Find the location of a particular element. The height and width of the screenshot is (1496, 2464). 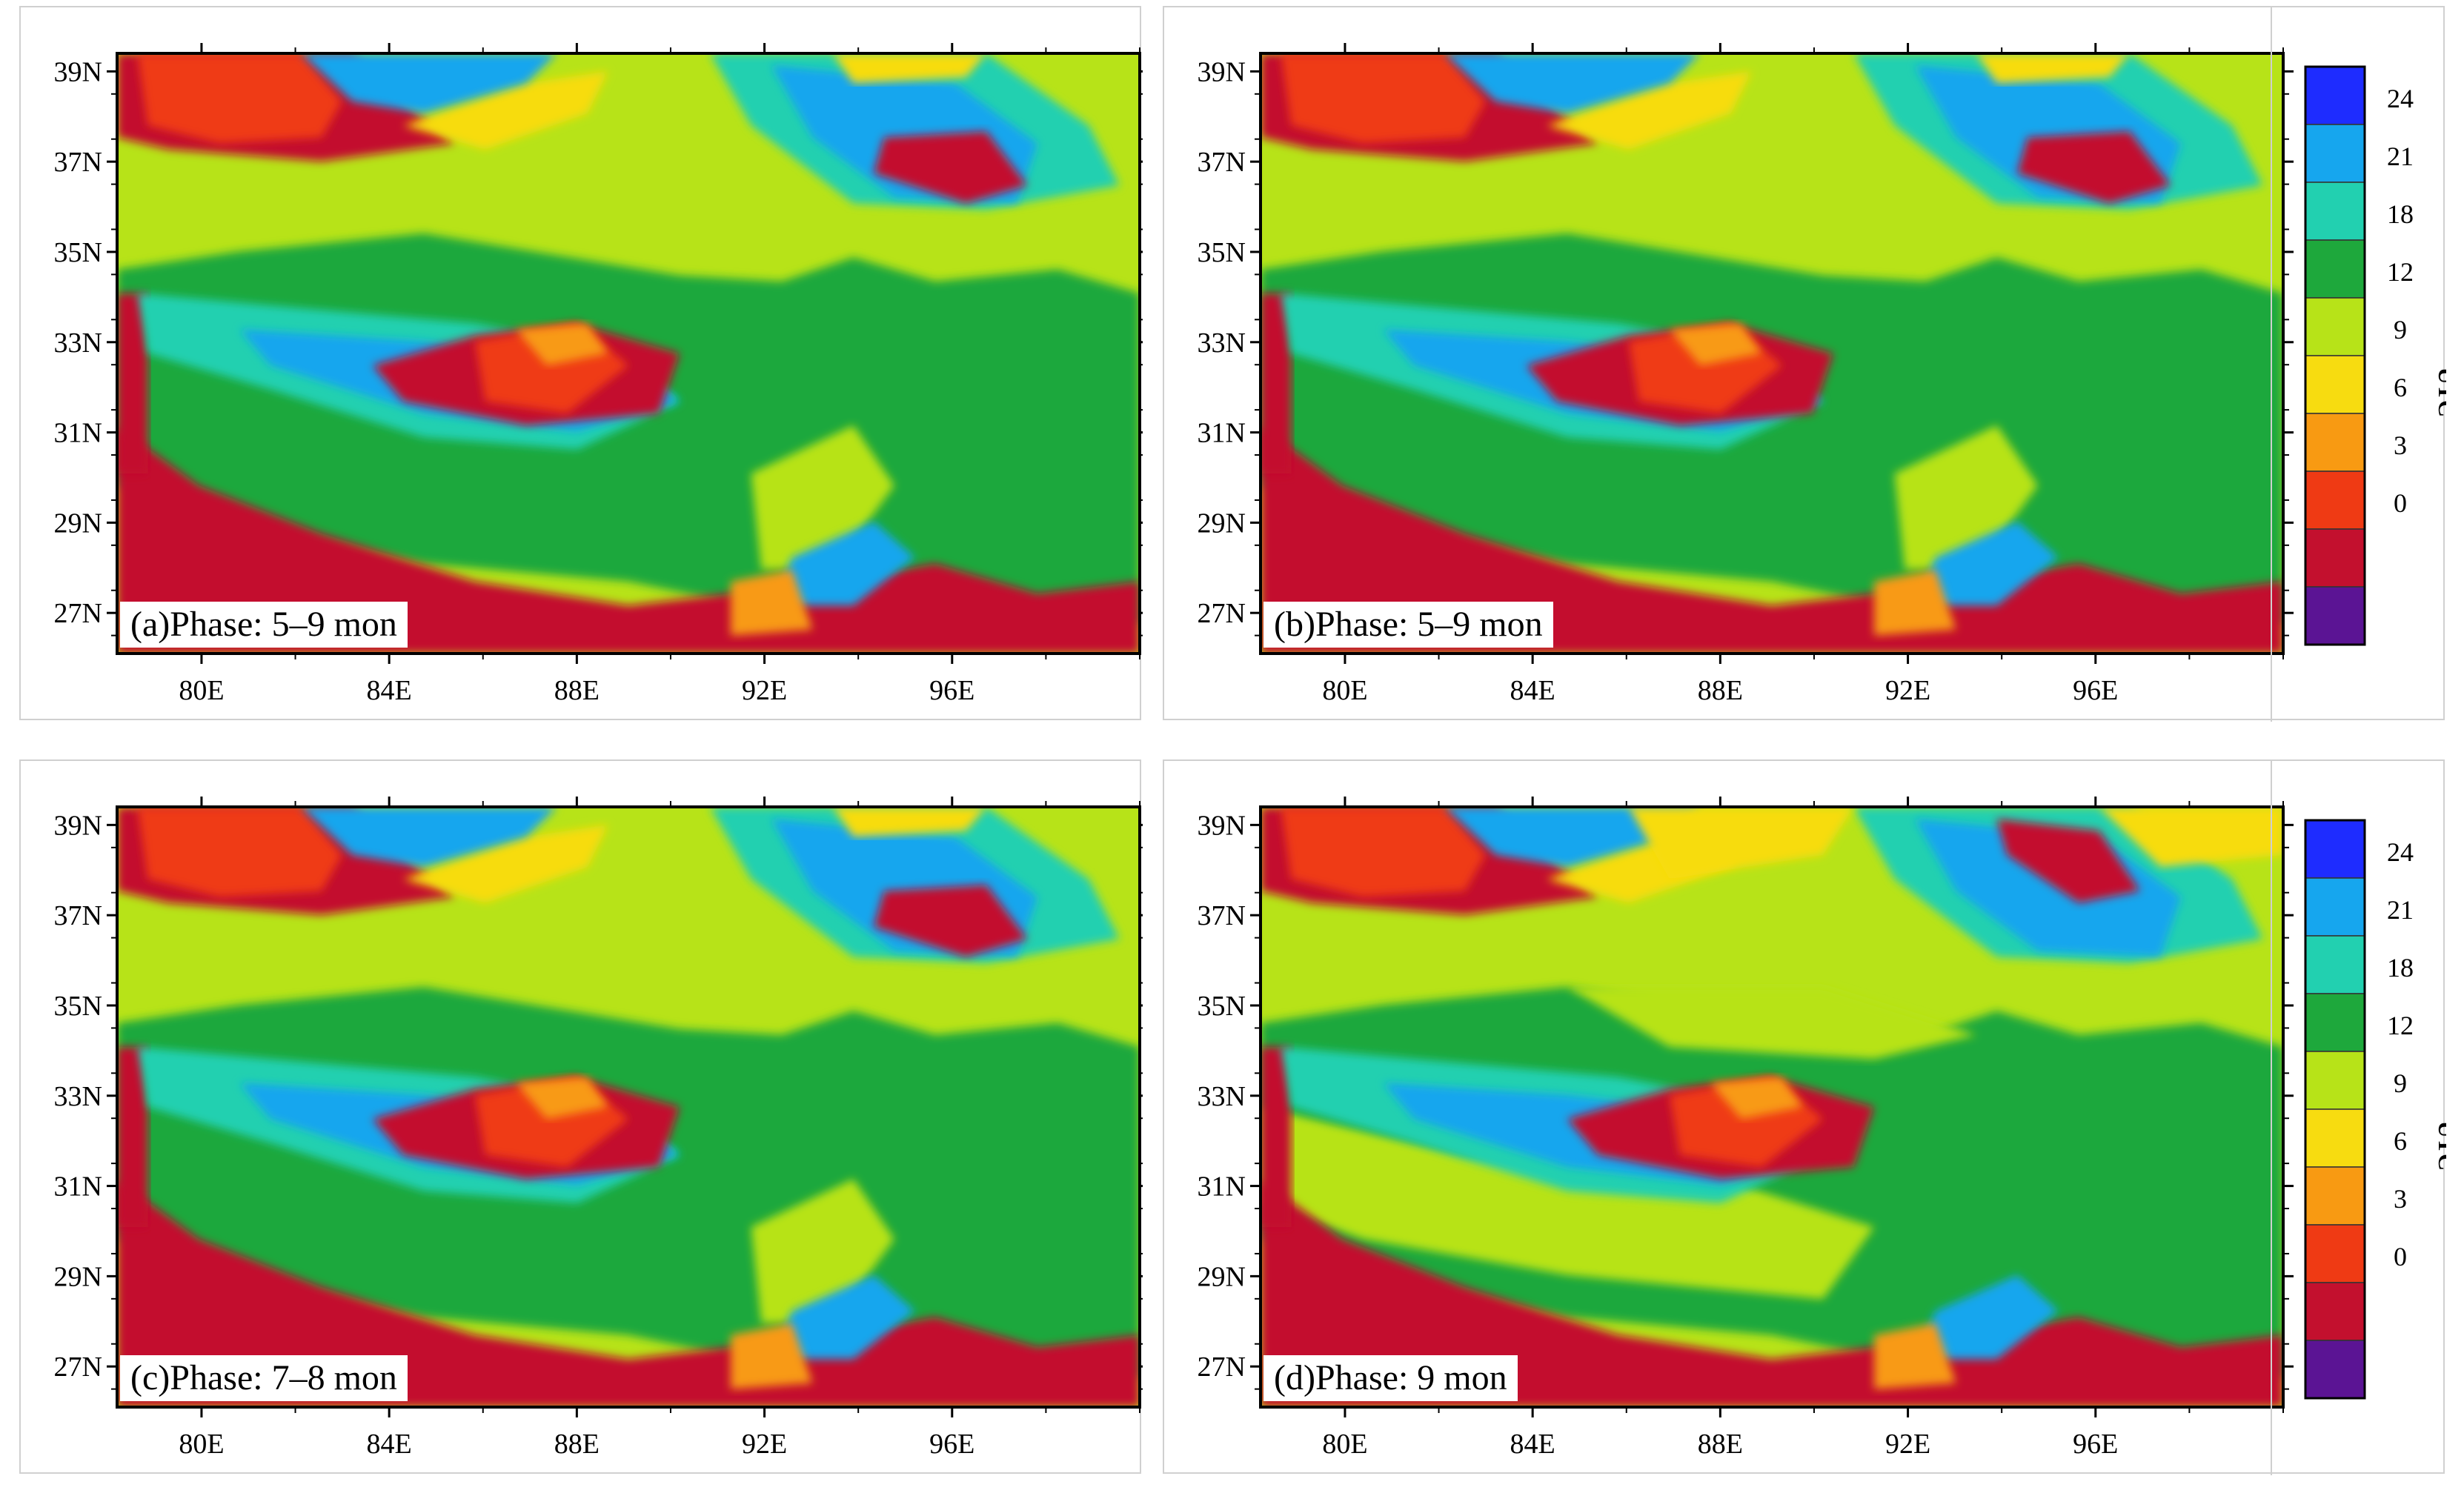

lon-tick-label: 84E is located at coordinates (1533, 690).